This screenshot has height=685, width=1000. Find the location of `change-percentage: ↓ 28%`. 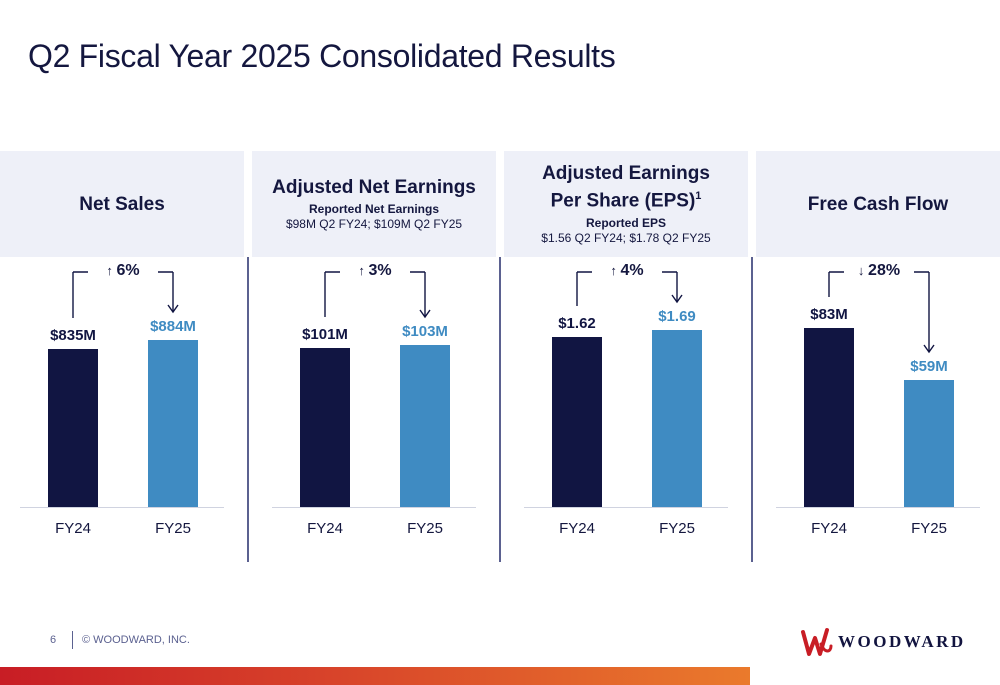

change-percentage: ↓ 28% is located at coordinates (879, 271).